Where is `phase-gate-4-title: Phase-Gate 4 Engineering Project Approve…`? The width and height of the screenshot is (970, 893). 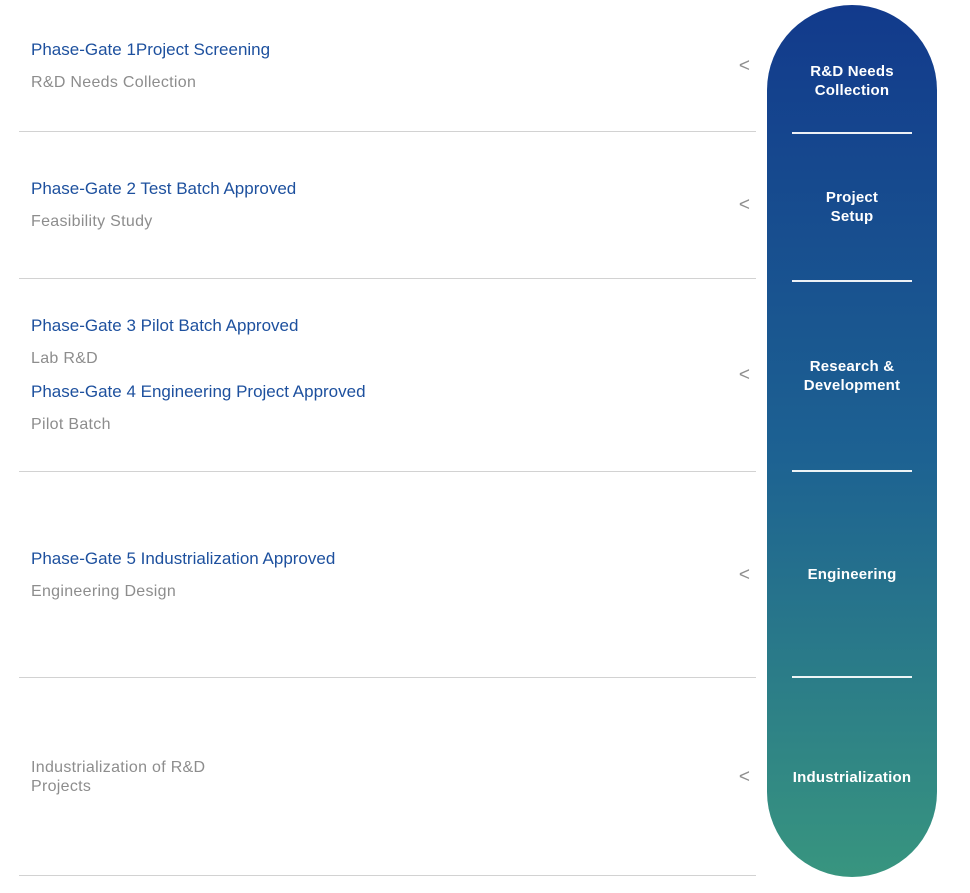
phase-gate-4-title: Phase-Gate 4 Engineering Project Approve… is located at coordinates (198, 391).